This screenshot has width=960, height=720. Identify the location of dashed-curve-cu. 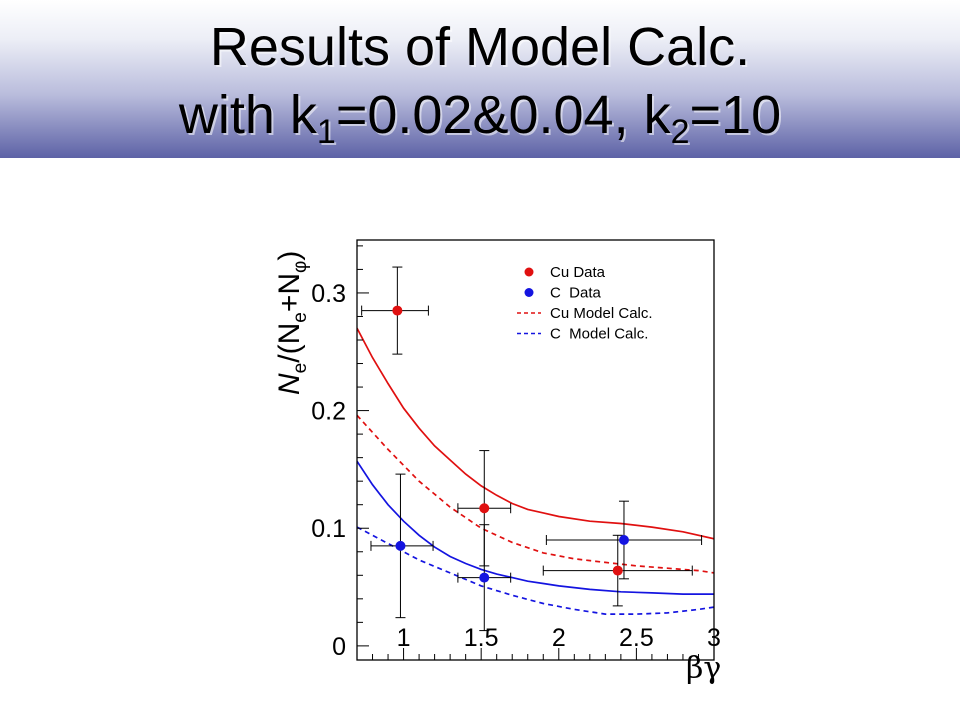
(535, 494).